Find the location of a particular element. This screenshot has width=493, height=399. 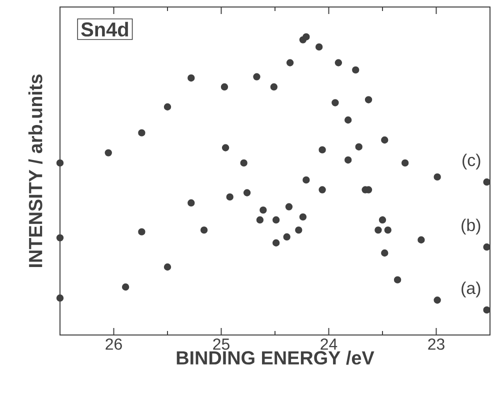

x-tick-label: 25 is located at coordinates (221, 344).